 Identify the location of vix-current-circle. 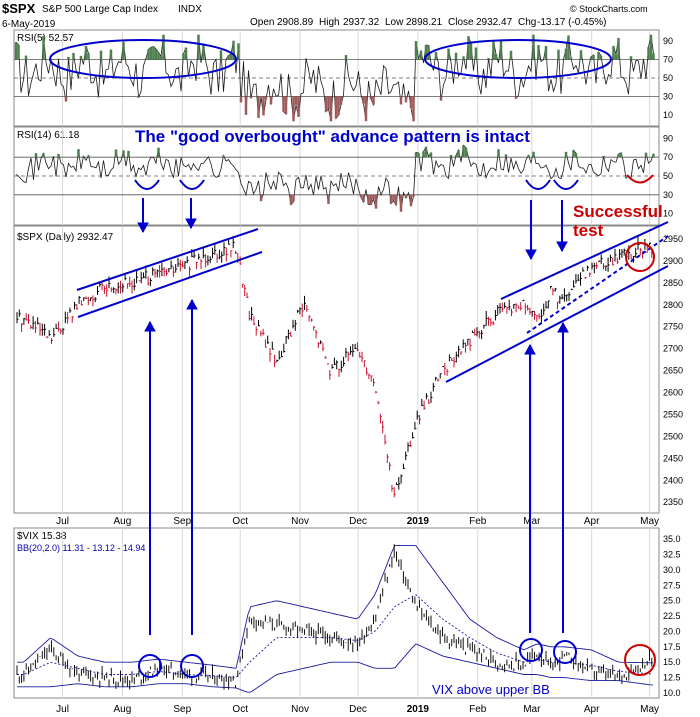
(640, 660).